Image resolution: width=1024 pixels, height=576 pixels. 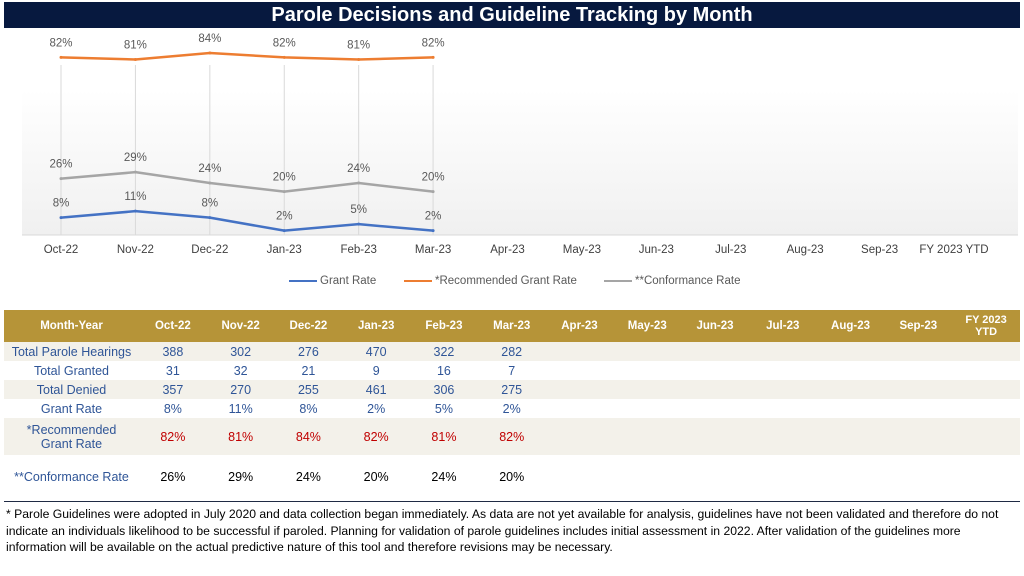 What do you see at coordinates (71, 408) in the screenshot?
I see `row-label: Grant Rate` at bounding box center [71, 408].